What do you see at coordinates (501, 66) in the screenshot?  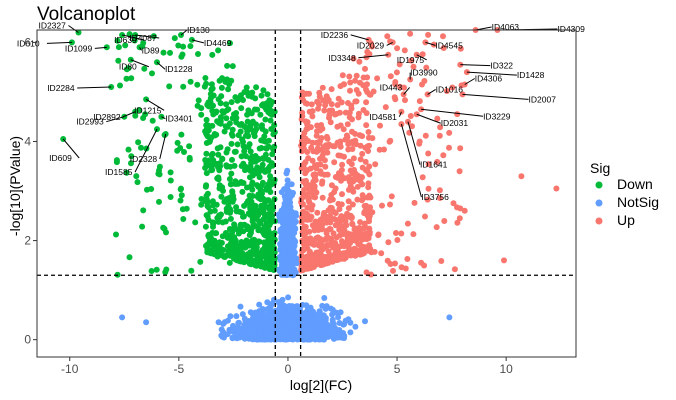 I see `point-label: ID322` at bounding box center [501, 66].